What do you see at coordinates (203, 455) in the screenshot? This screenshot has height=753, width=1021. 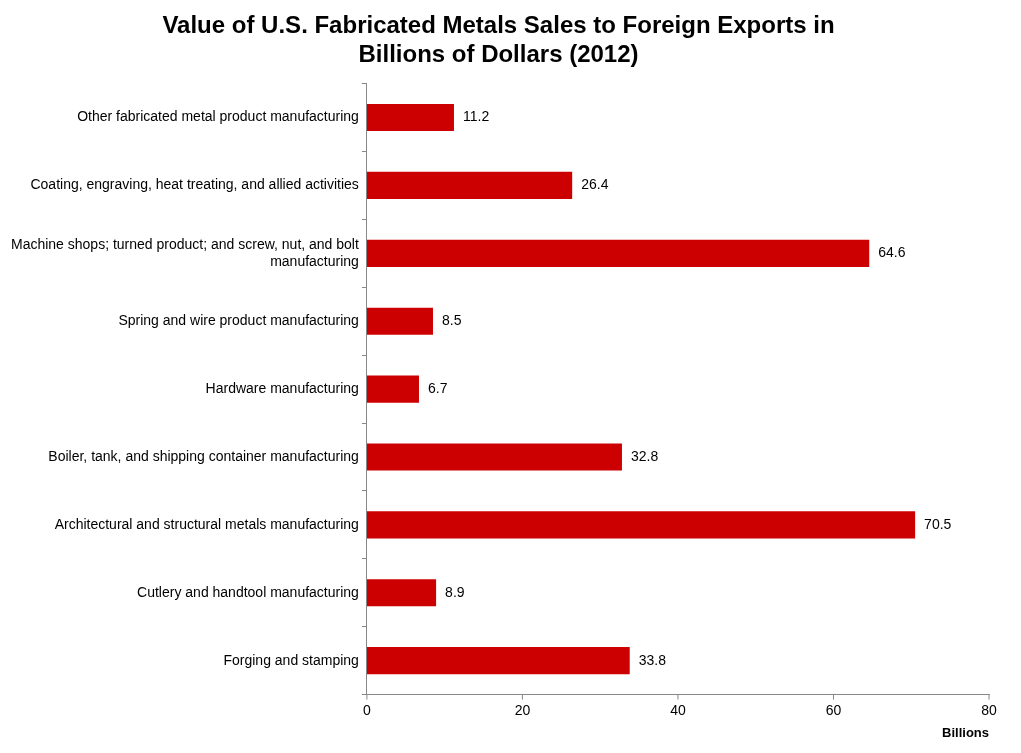 I see `y-tick-label: Boiler, tank, and shipping container manufacturing` at bounding box center [203, 455].